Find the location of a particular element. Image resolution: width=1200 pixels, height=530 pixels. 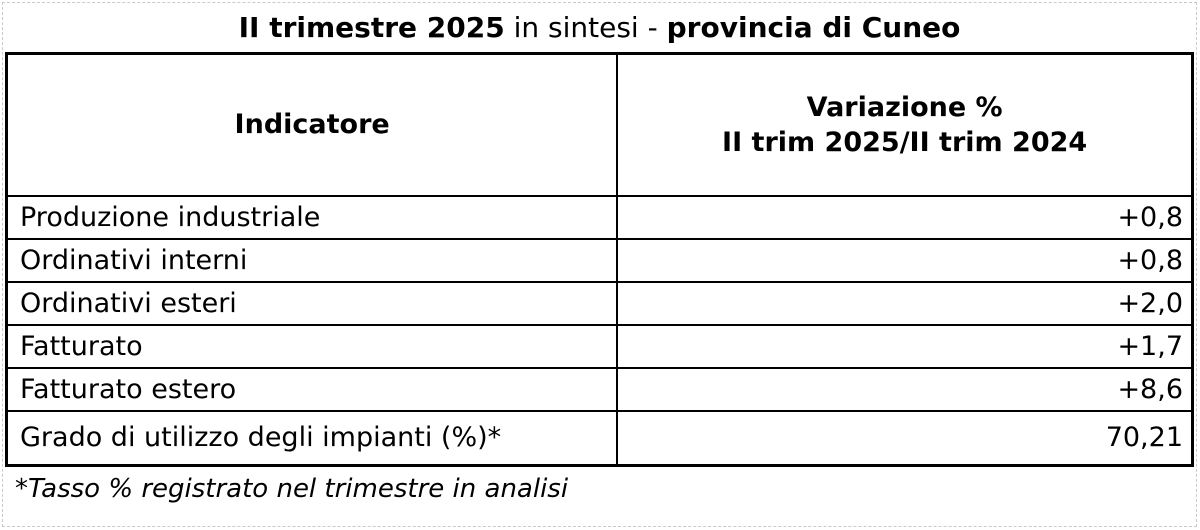

indicator-cell: Produzione industriale is located at coordinates (312, 217).